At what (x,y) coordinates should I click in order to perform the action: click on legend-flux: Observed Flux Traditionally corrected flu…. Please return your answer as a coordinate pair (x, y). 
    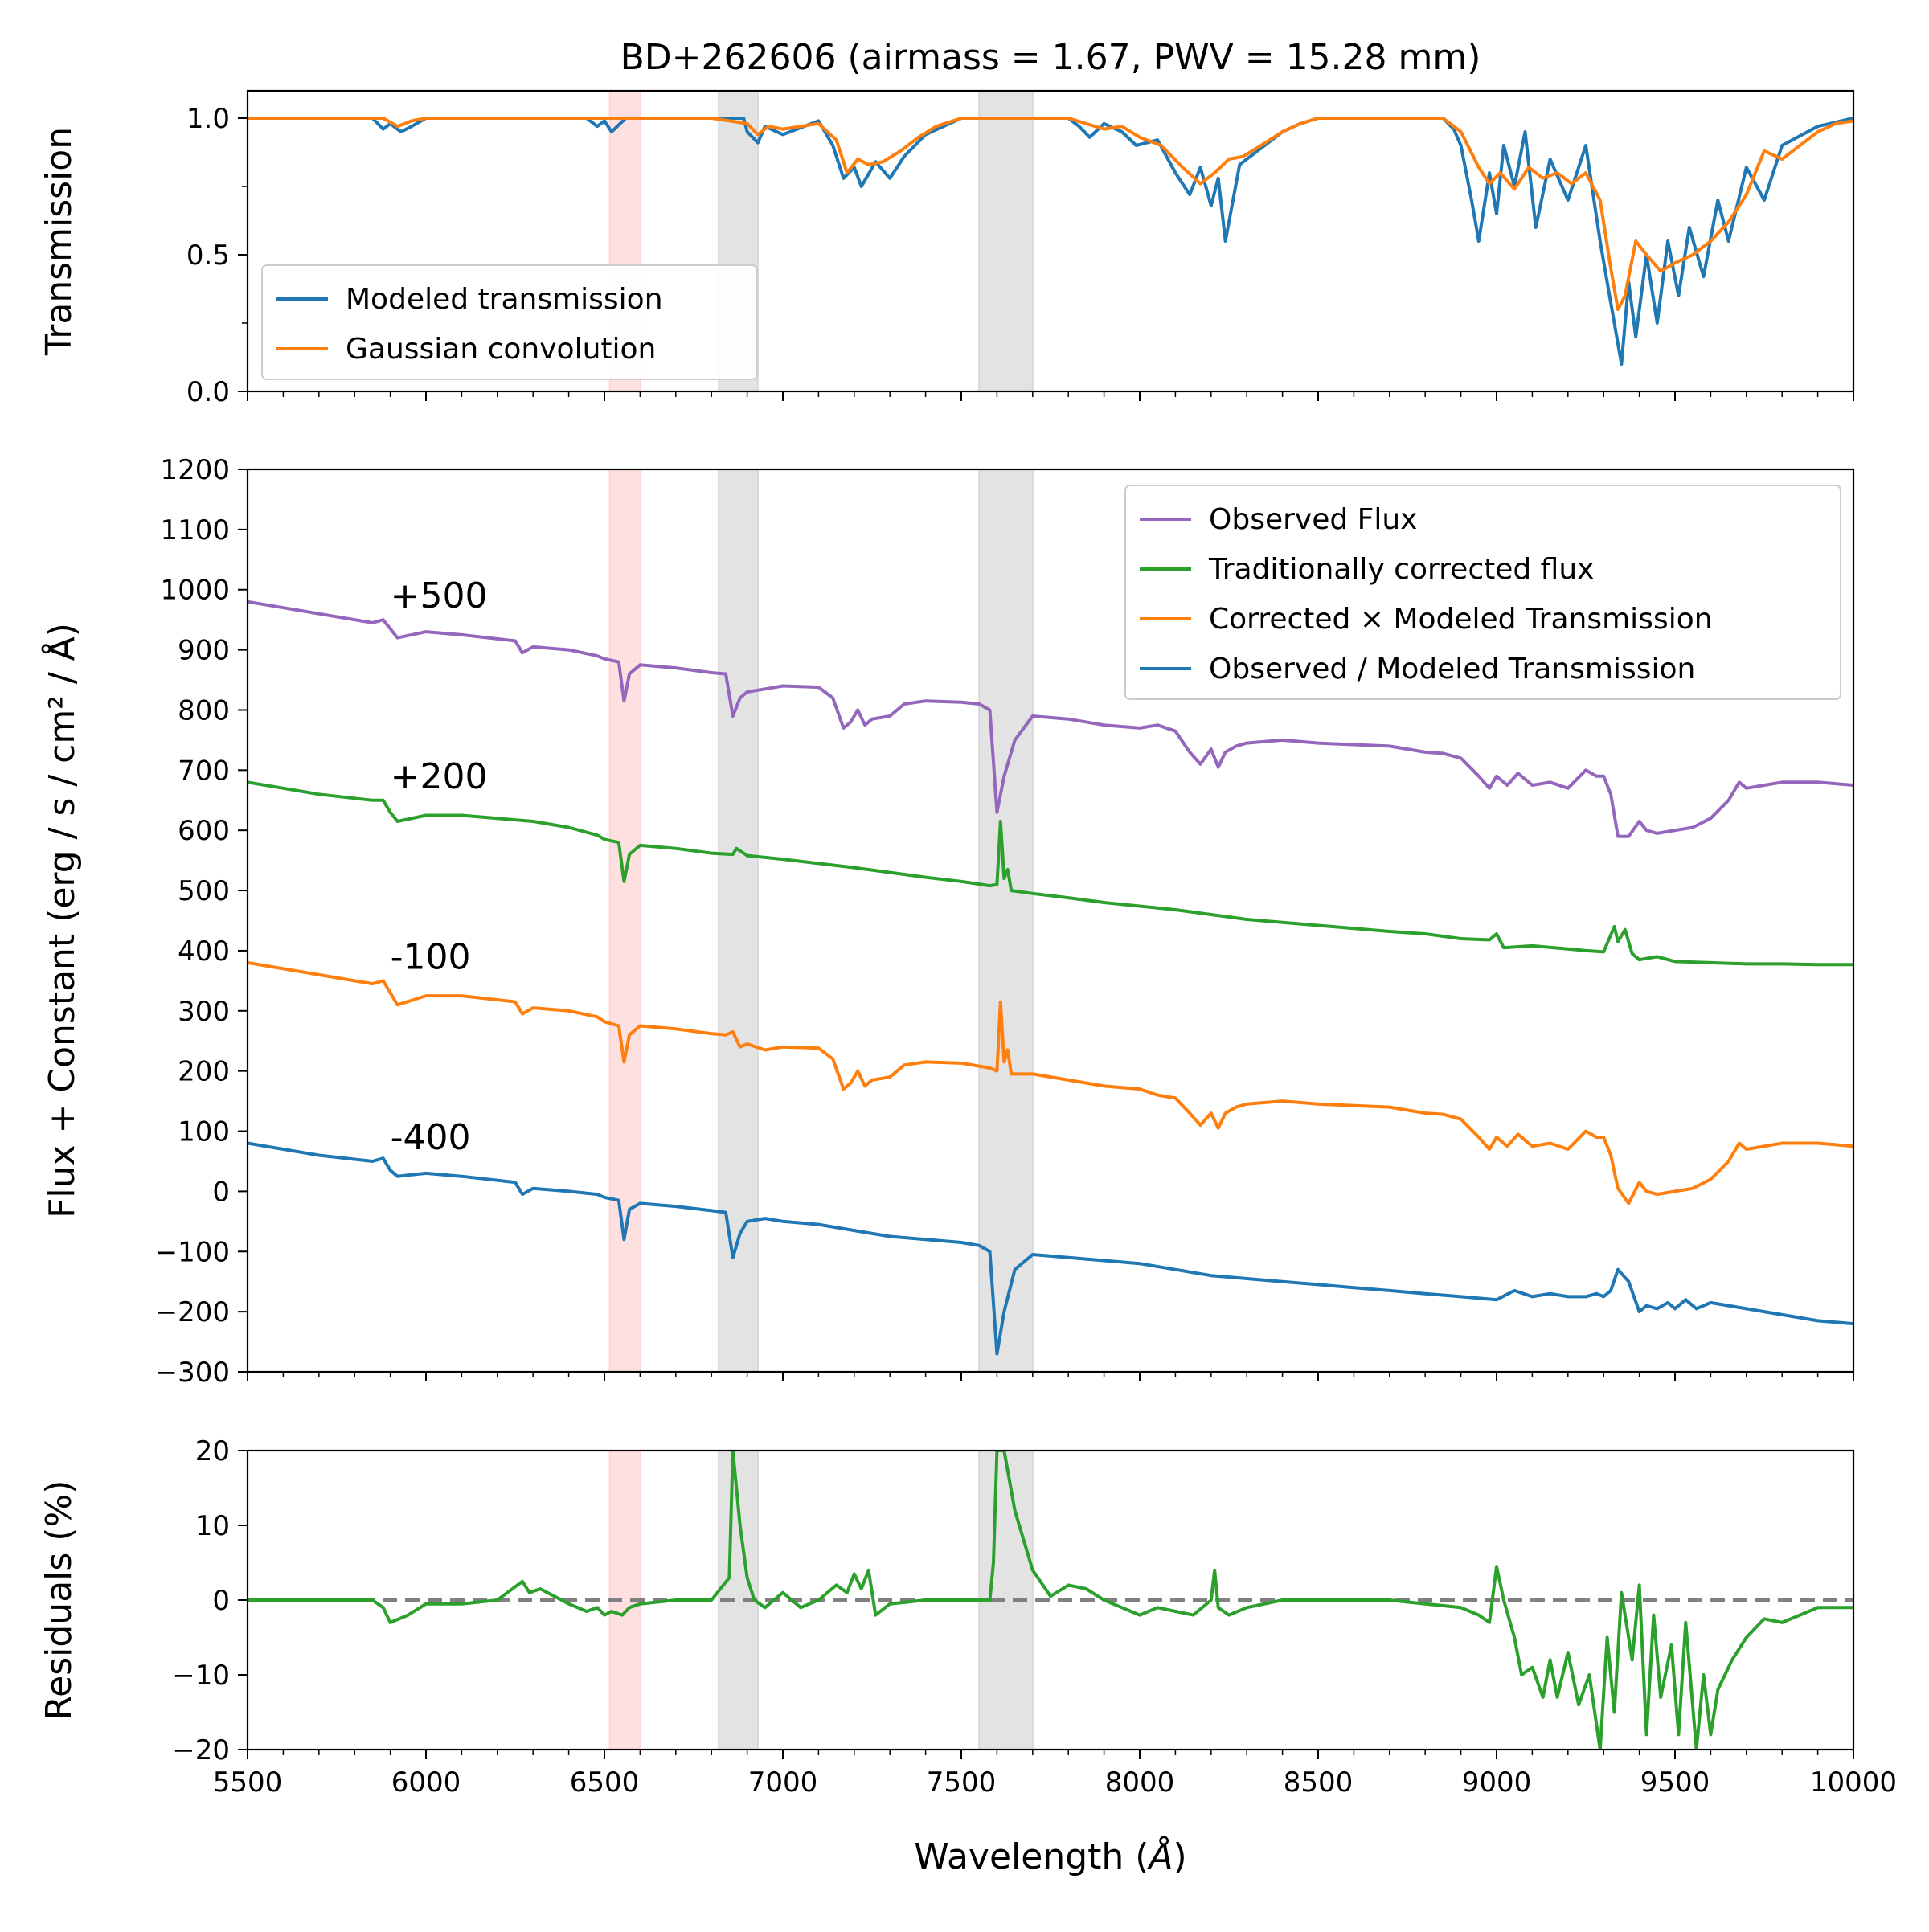
    Looking at the image, I should click on (1482, 592).